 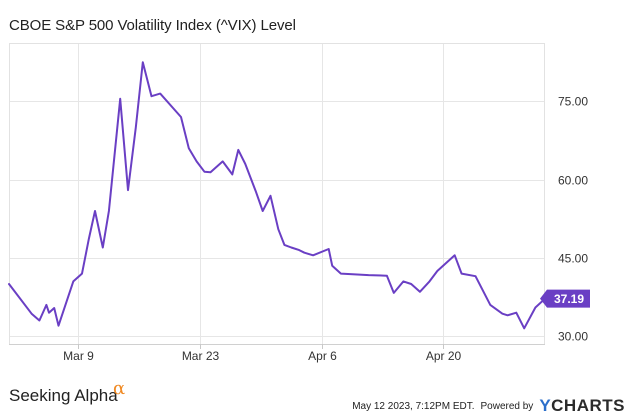 I want to click on last-value-marker: 37.19, so click(x=565, y=298).